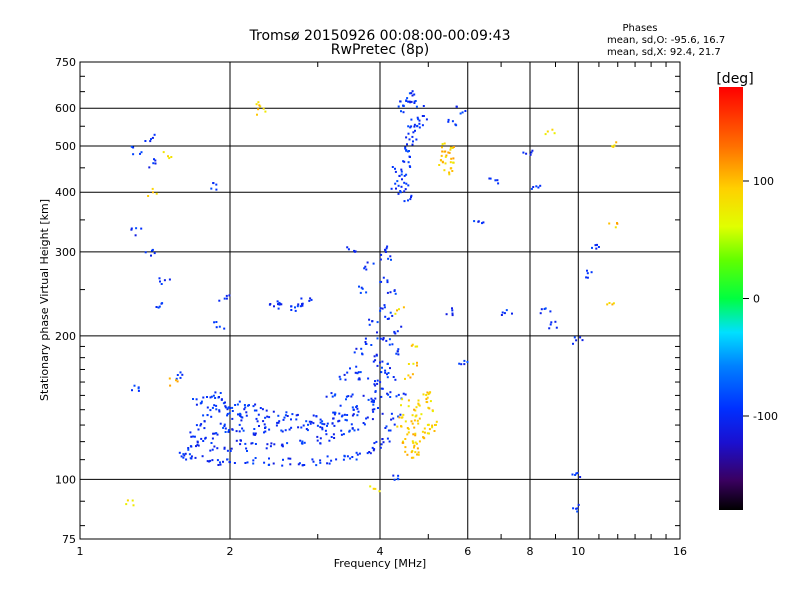  What do you see at coordinates (530, 551) in the screenshot?
I see `x-tick-label: 8` at bounding box center [530, 551].